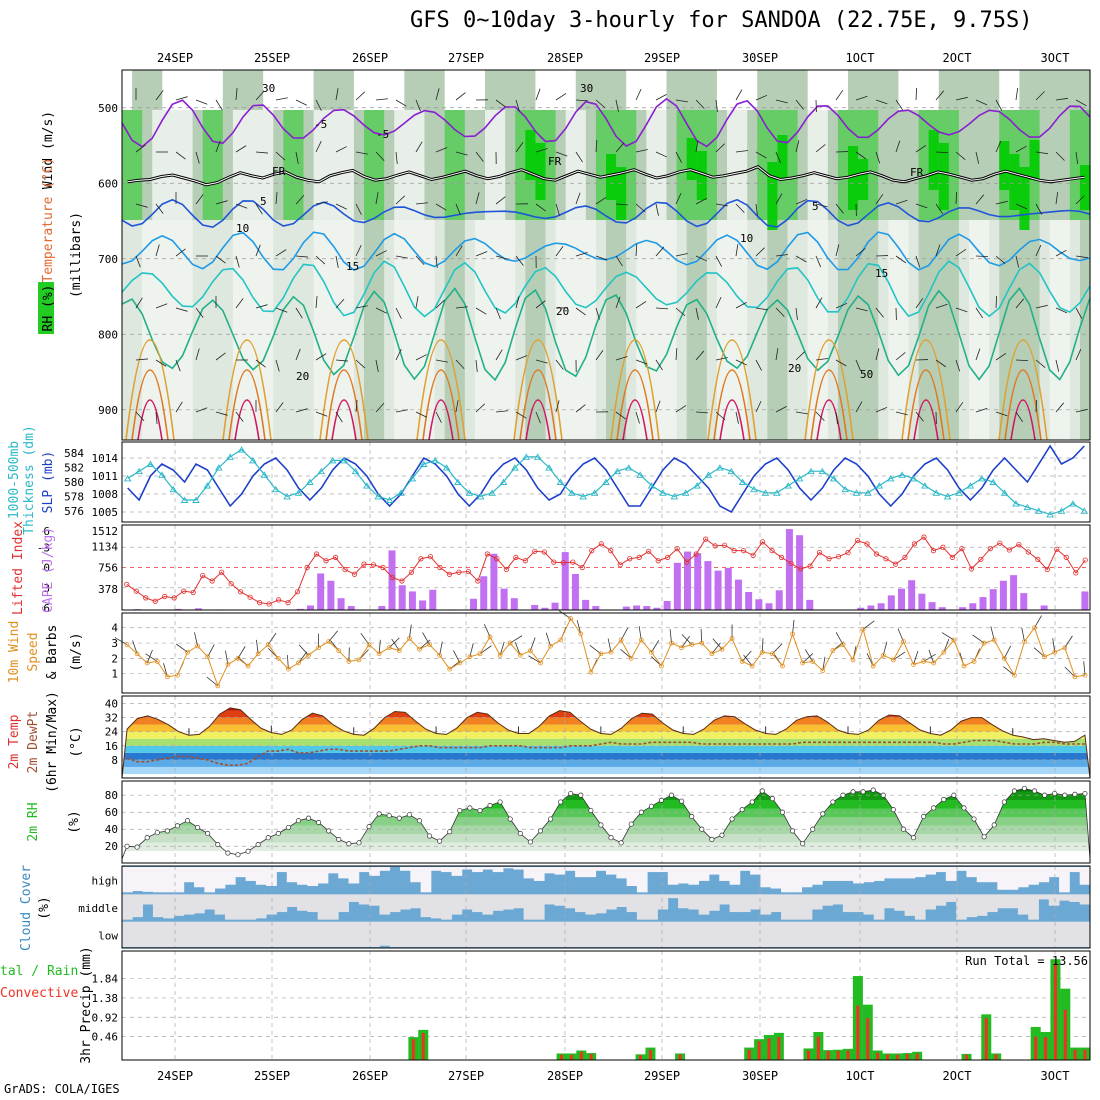 This screenshot has height=1100, width=1100. What do you see at coordinates (52, 742) in the screenshot?
I see `temp2m-label-3: (6hr Min/Max)` at bounding box center [52, 742].